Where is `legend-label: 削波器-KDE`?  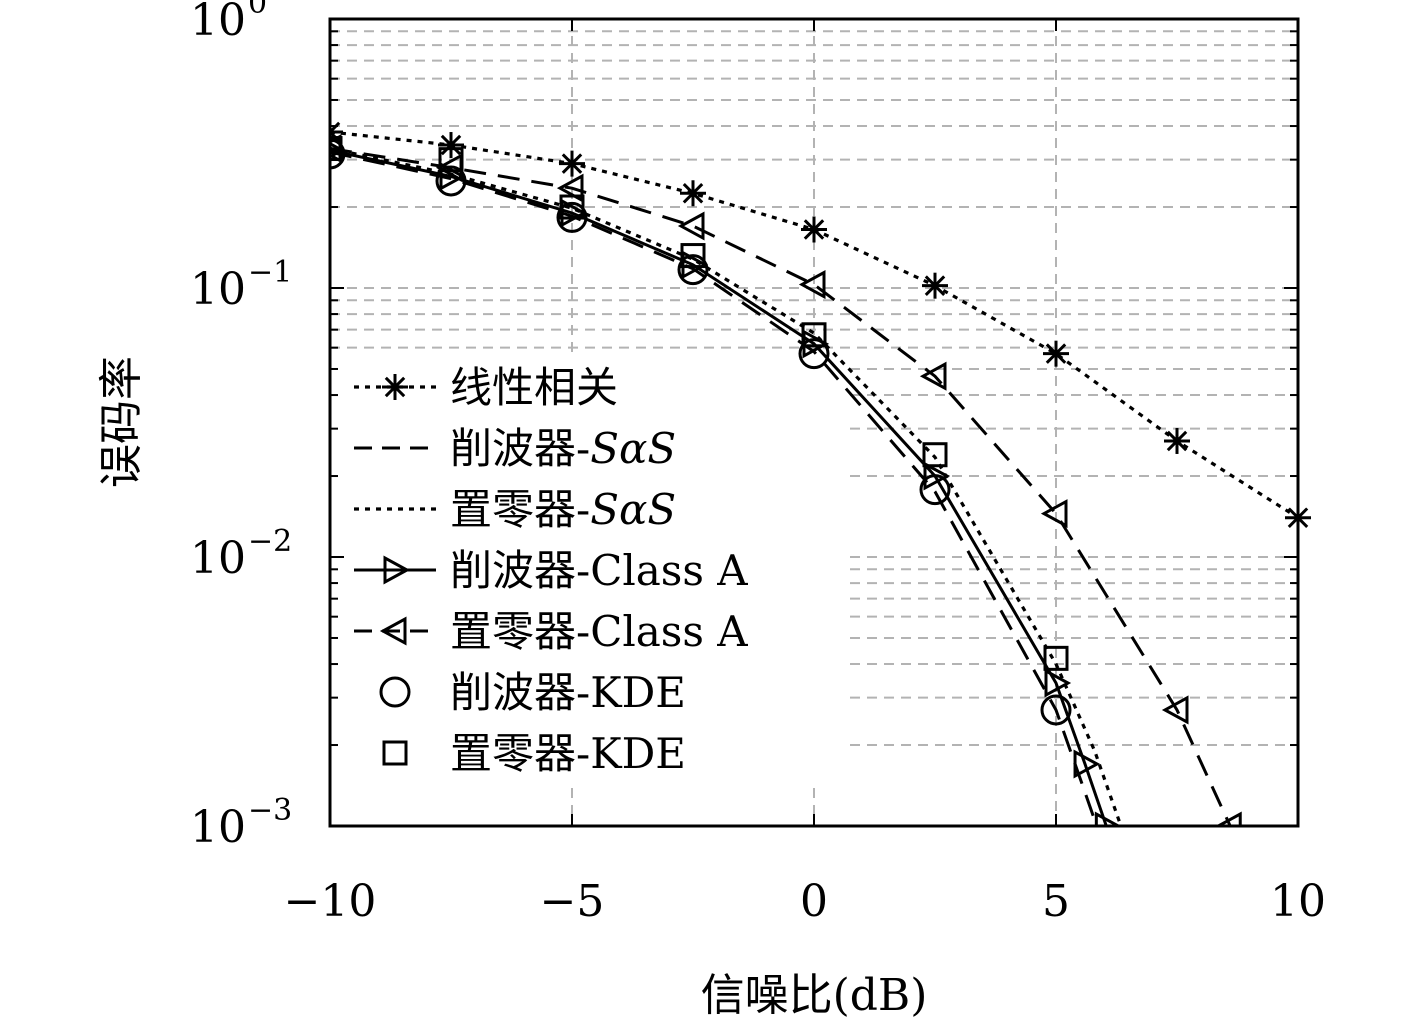
legend-label: 削波器-KDE is located at coordinates (568, 692).